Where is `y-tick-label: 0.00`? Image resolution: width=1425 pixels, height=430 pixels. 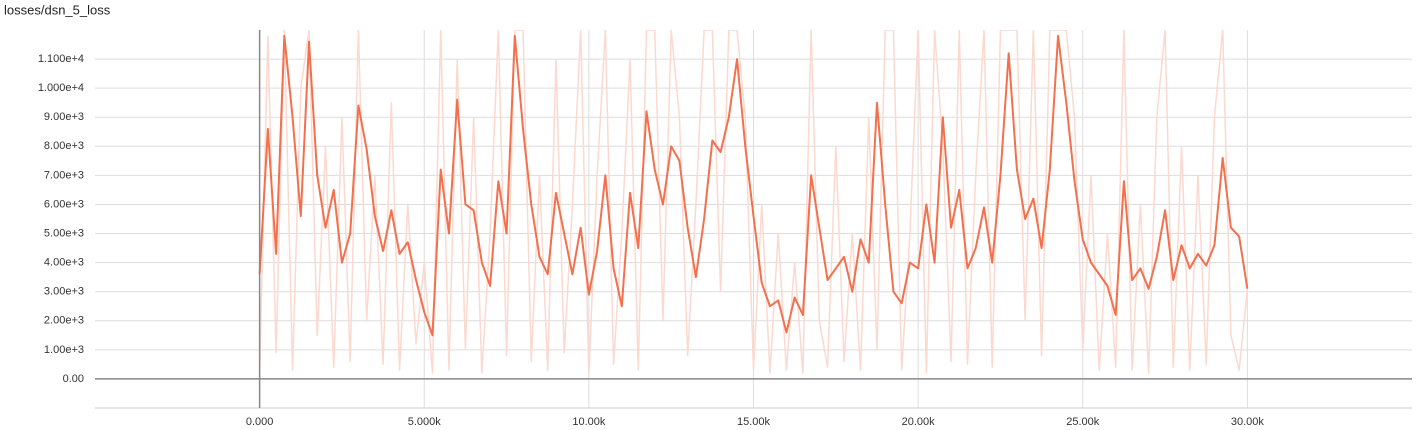
y-tick-label: 0.00 is located at coordinates (73, 379).